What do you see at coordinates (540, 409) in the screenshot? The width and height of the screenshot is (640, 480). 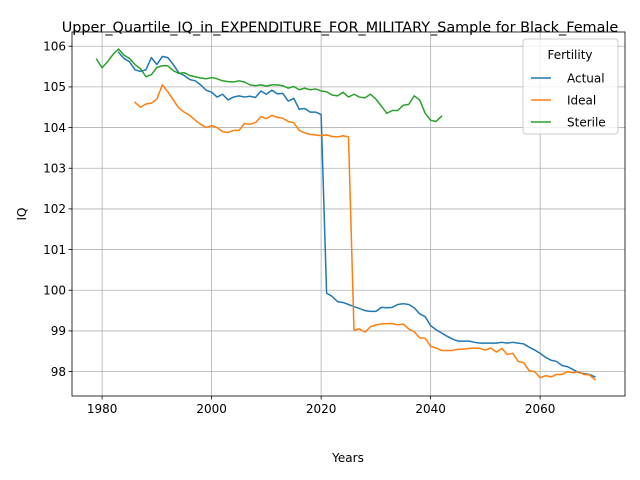 I see `x-tick-label: 2060` at bounding box center [540, 409].